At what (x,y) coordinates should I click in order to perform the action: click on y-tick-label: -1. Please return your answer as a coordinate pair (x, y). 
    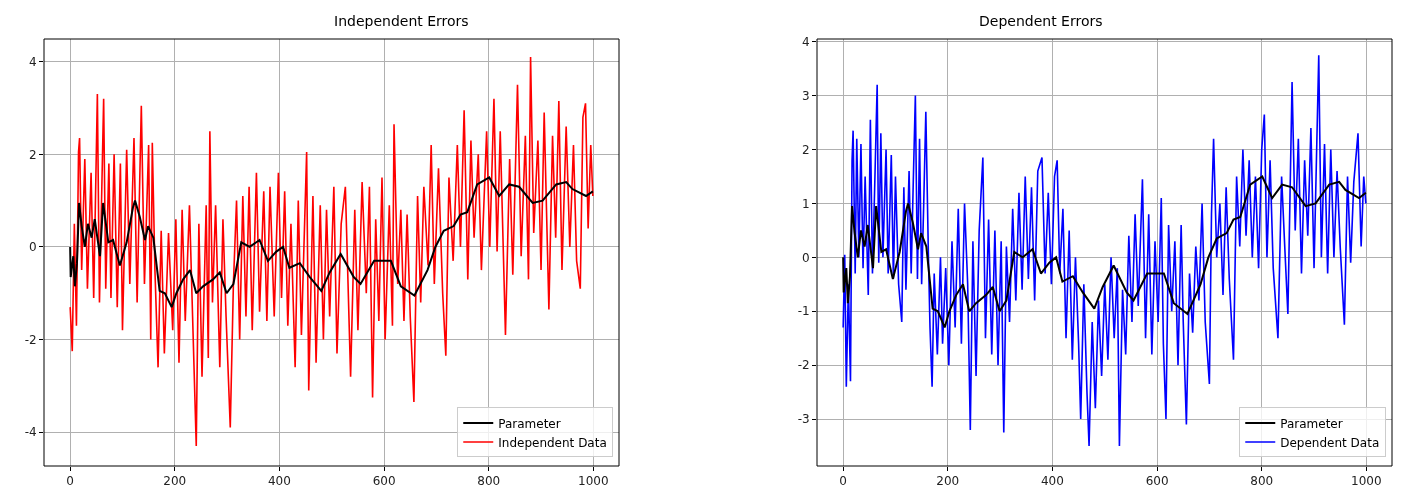
    Looking at the image, I should click on (803, 311).